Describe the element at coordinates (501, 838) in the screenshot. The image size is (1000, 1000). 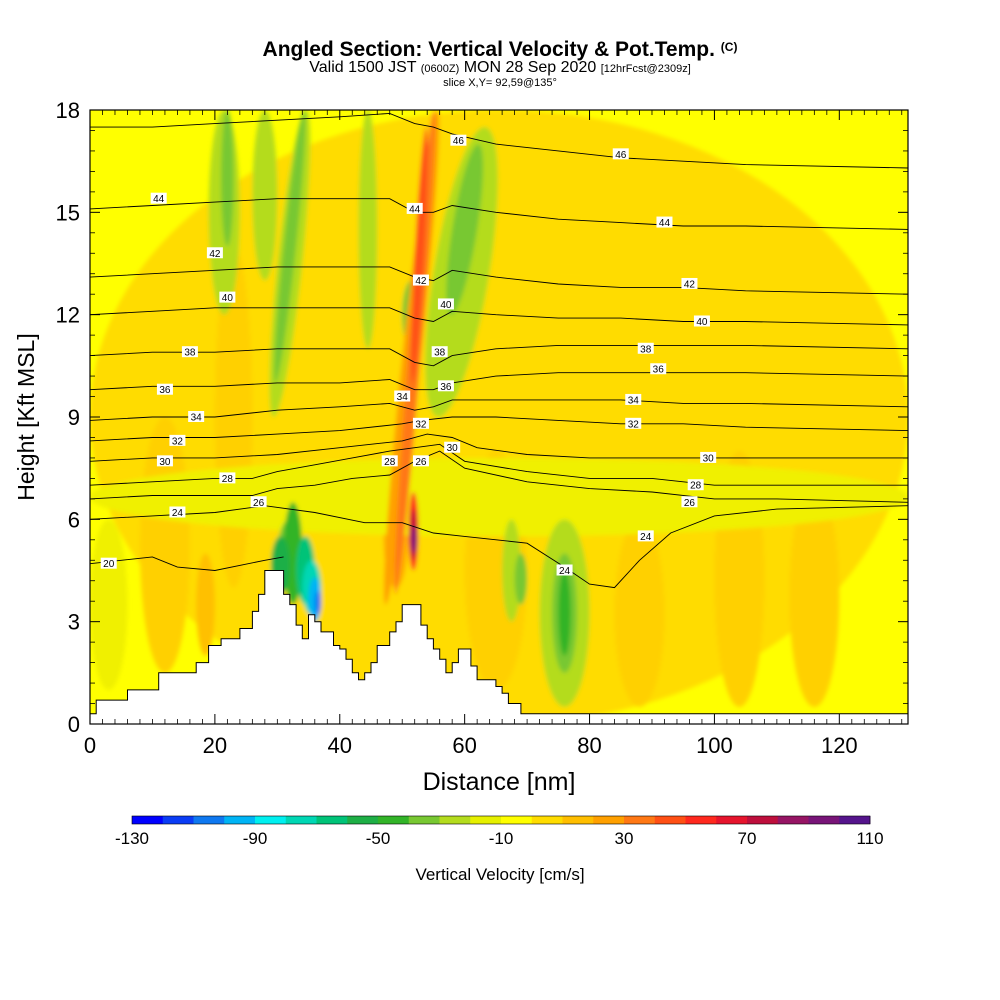
I see `colorbar-tick-label: -10` at that location.